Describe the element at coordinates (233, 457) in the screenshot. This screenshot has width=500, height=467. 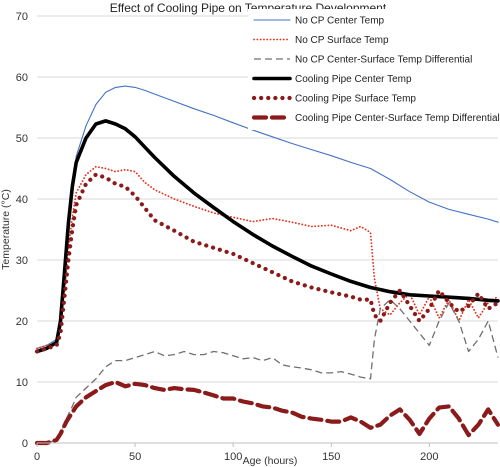
I see `x-tick-label: 100` at that location.